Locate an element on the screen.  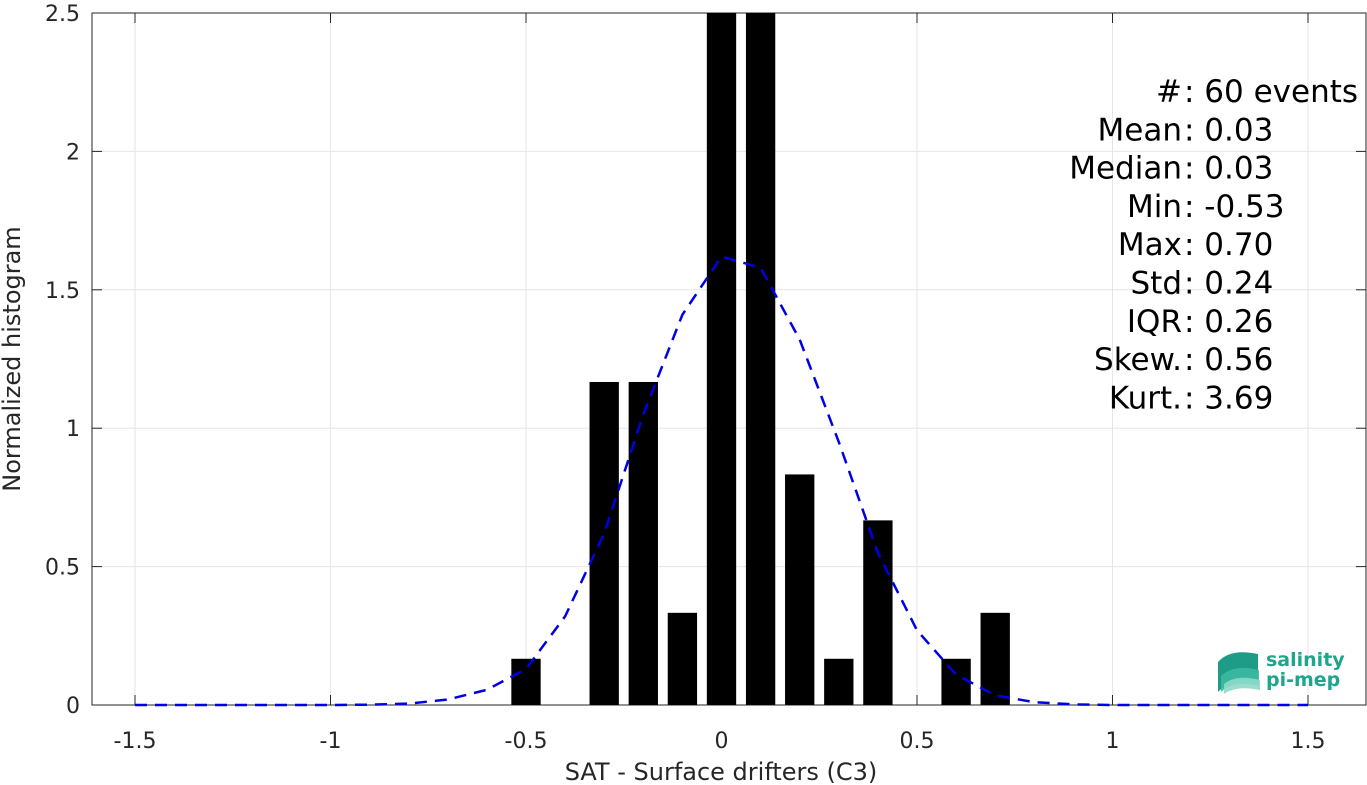
logo-line1: salinity is located at coordinates (1305, 660).